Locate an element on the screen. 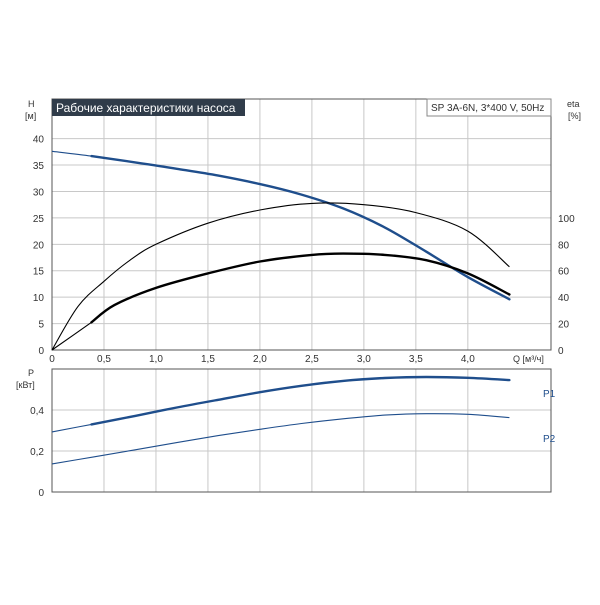  x-tick-label: 0 is located at coordinates (52, 359).